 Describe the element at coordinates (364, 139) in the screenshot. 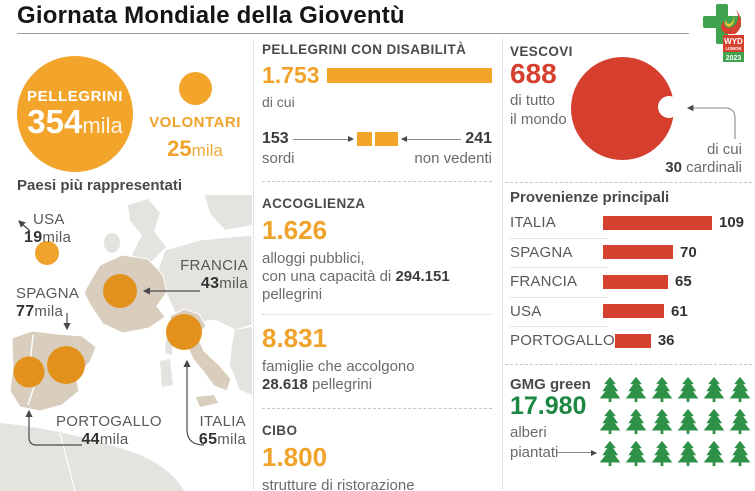

I see `disab-bar-sordi` at that location.